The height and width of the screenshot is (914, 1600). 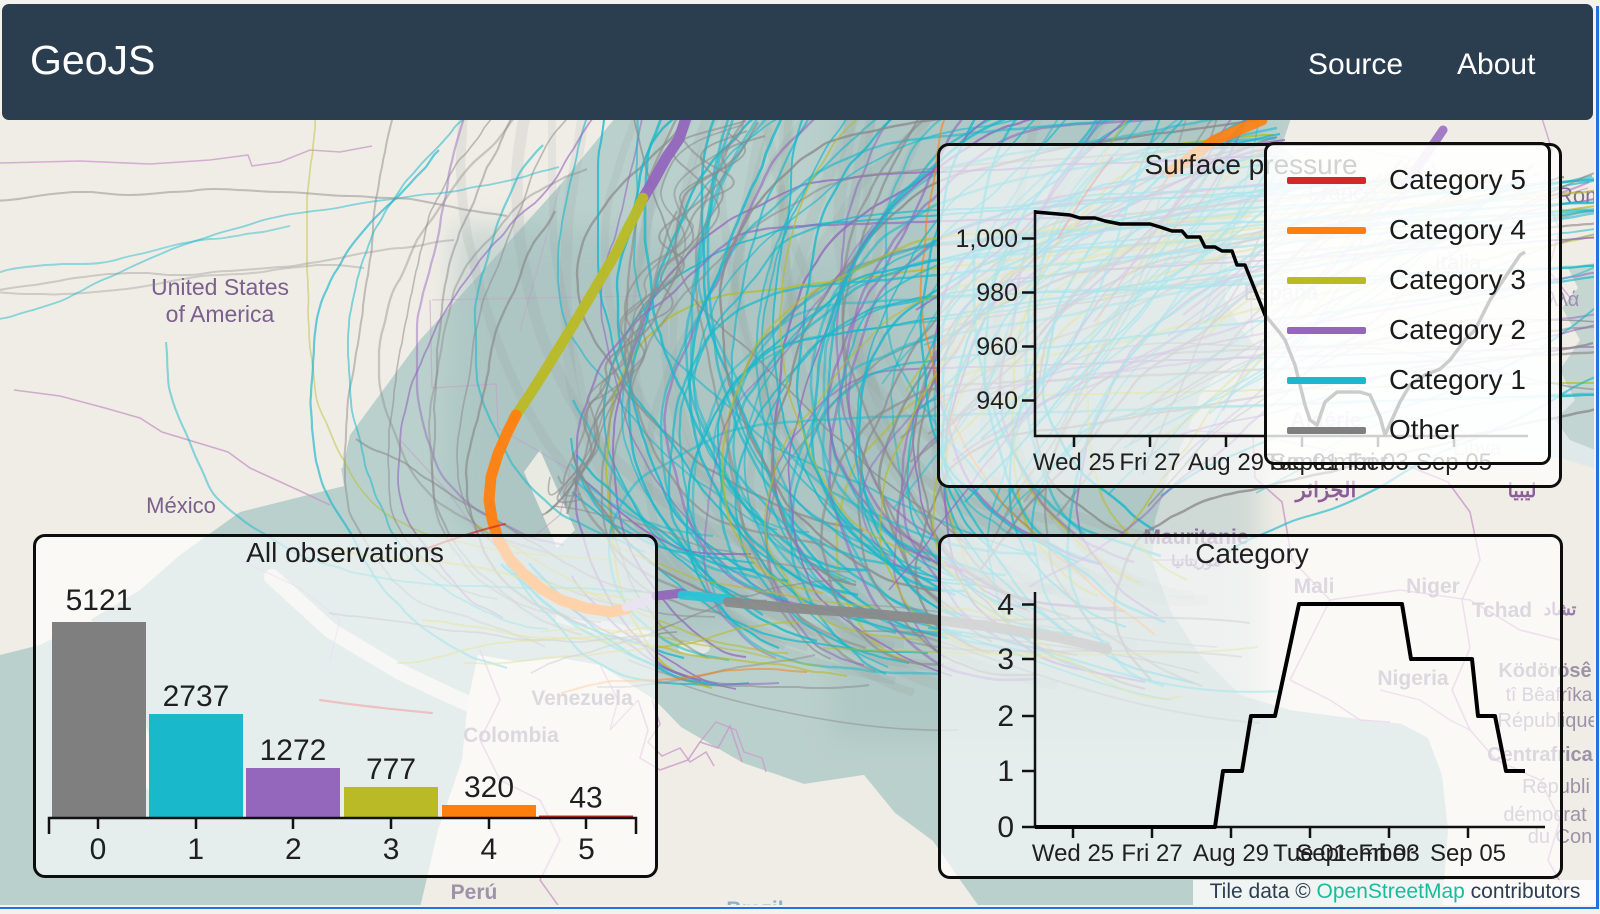 I want to click on svg-text: 5121, so click(x=99, y=600).